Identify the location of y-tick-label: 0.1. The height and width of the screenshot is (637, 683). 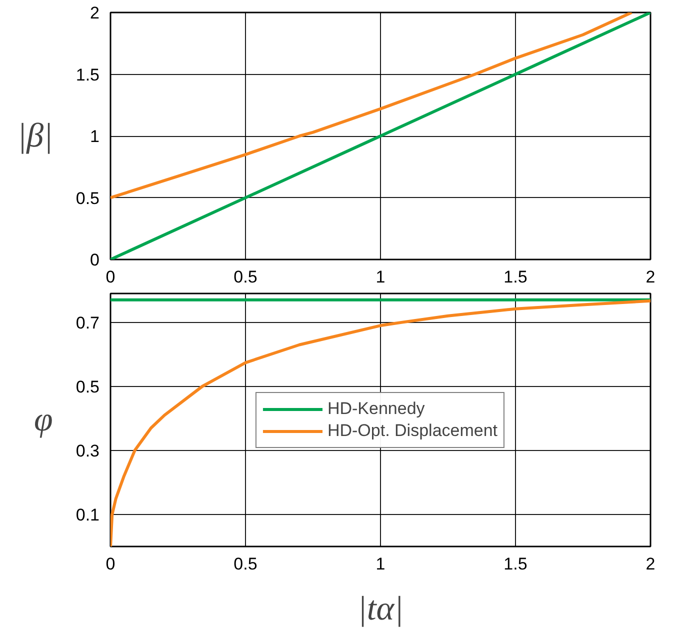
(88, 514).